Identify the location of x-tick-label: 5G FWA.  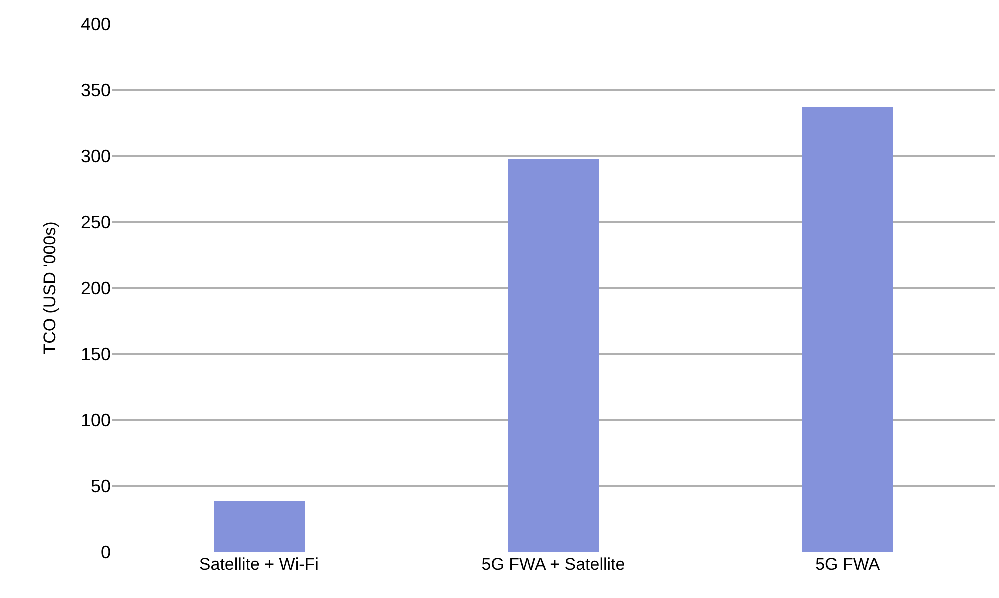
(848, 564).